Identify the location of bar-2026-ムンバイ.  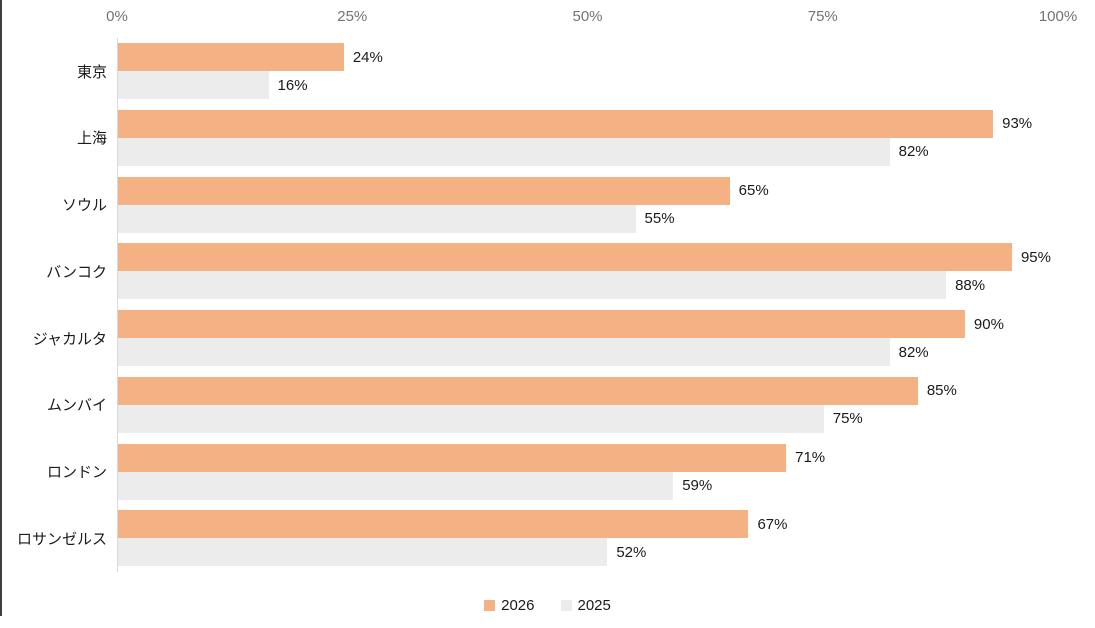
(518, 390).